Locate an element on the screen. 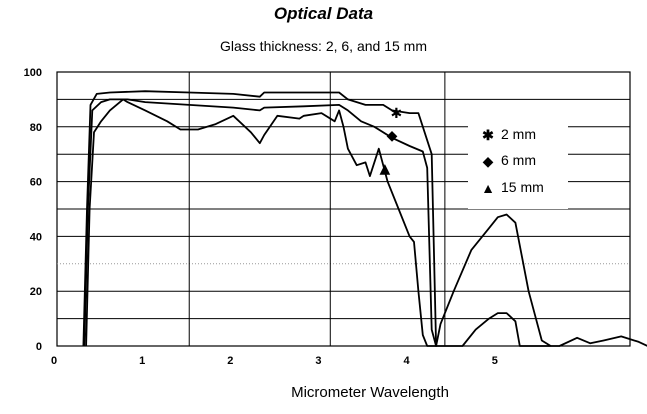 The image size is (647, 414). legend-triangle-icon: ▲ is located at coordinates (488, 188).